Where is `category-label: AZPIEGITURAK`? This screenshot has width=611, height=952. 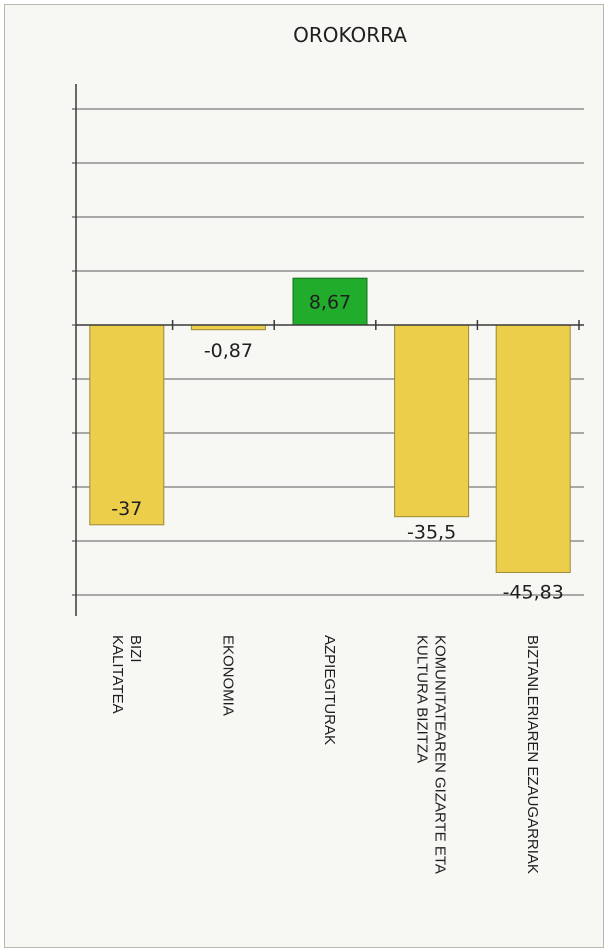 category-label: AZPIEGITURAK is located at coordinates (329, 690).